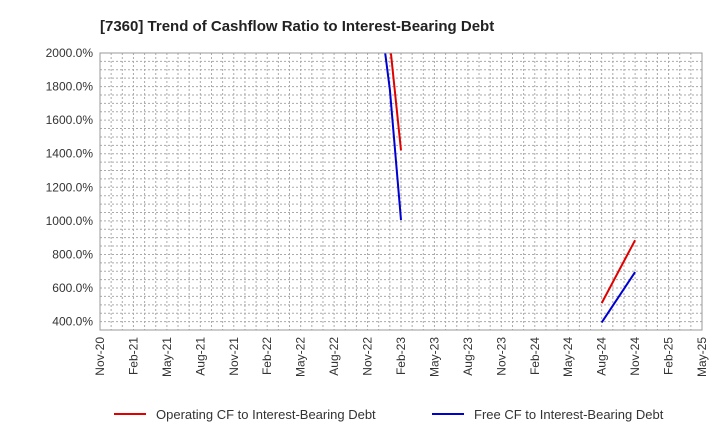 This screenshot has width=720, height=440. I want to click on x-tick-label: May-22, so click(301, 357).